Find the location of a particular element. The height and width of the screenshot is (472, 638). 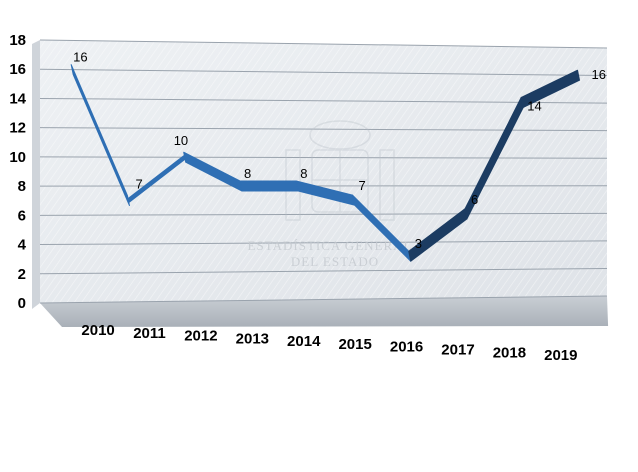

y-tick-label: 0 is located at coordinates (22, 303).